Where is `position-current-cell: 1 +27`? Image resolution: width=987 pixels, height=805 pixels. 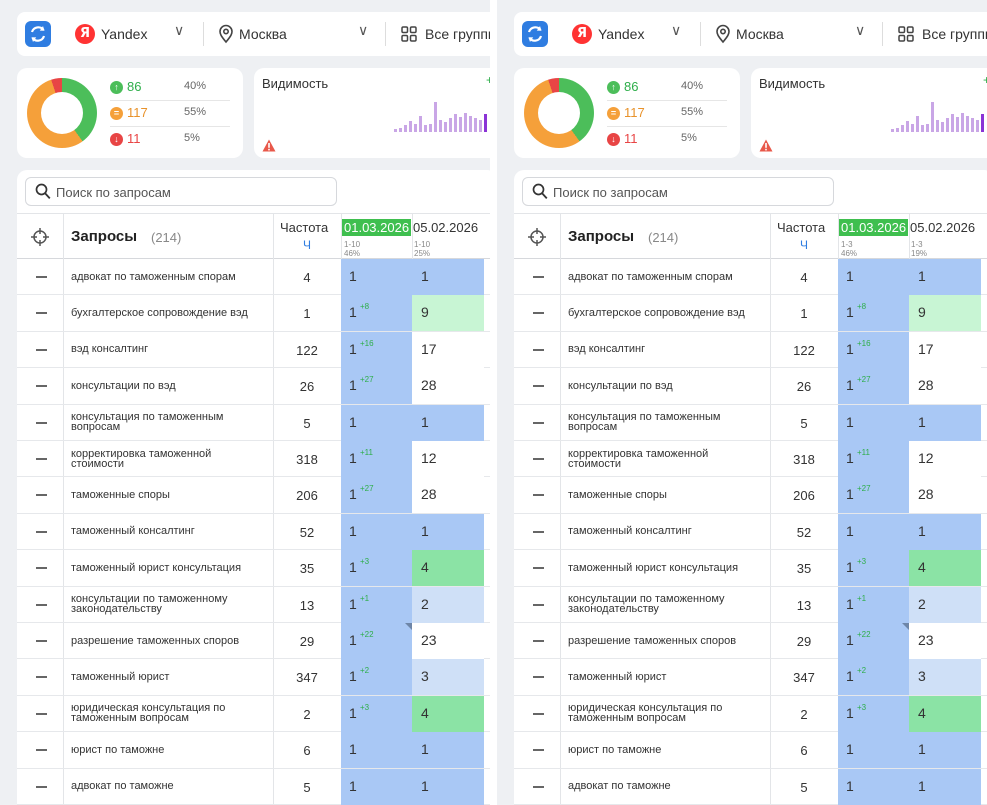 position-current-cell: 1 +27 is located at coordinates (873, 386).